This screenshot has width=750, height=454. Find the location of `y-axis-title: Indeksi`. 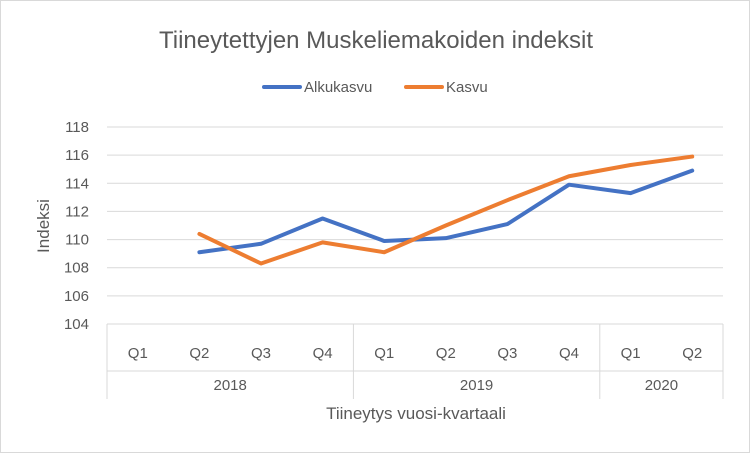

y-axis-title: Indeksi is located at coordinates (43, 226).